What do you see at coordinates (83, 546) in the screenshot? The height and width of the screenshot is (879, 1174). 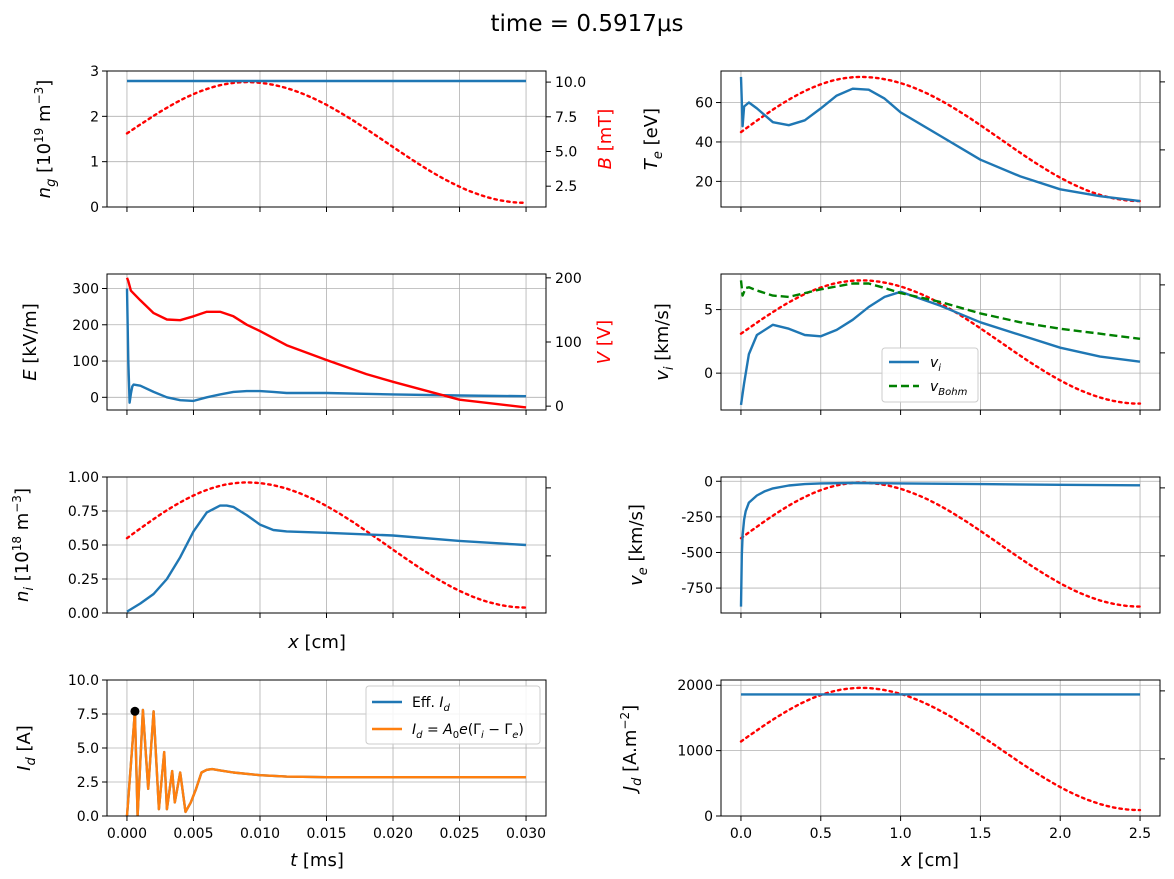 I see `ni-ytick-label-2: 0.50` at bounding box center [83, 546].